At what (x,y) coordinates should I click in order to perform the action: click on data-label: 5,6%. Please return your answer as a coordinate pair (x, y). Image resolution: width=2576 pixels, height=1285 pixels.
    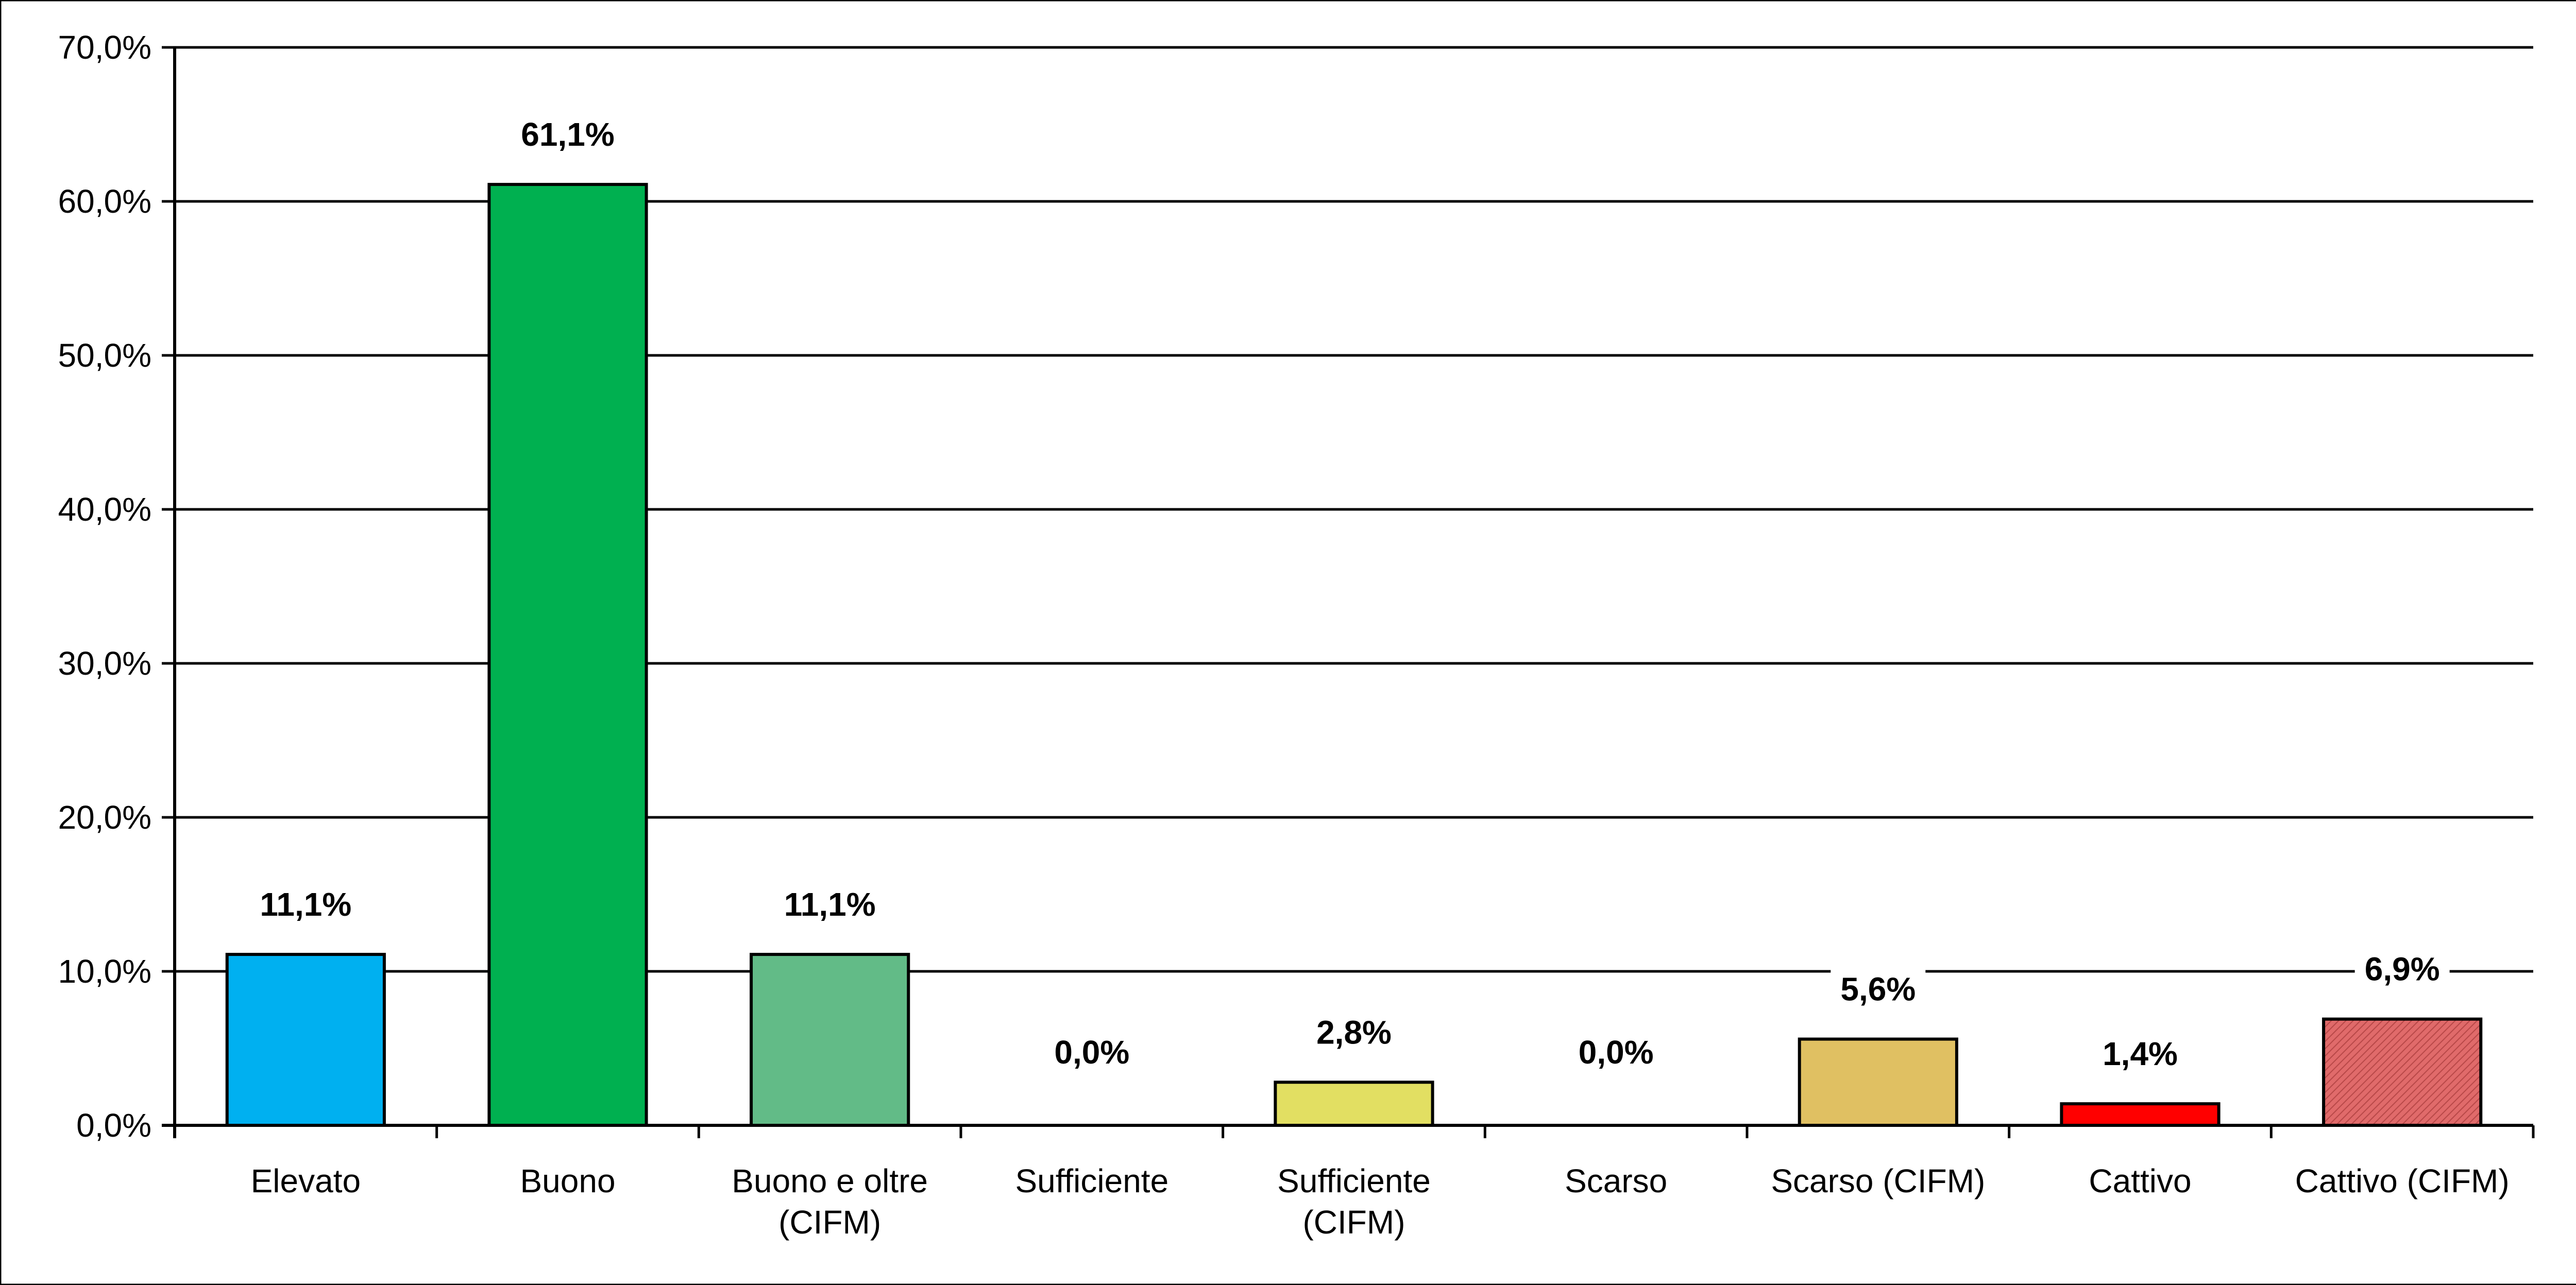
    Looking at the image, I should click on (1878, 989).